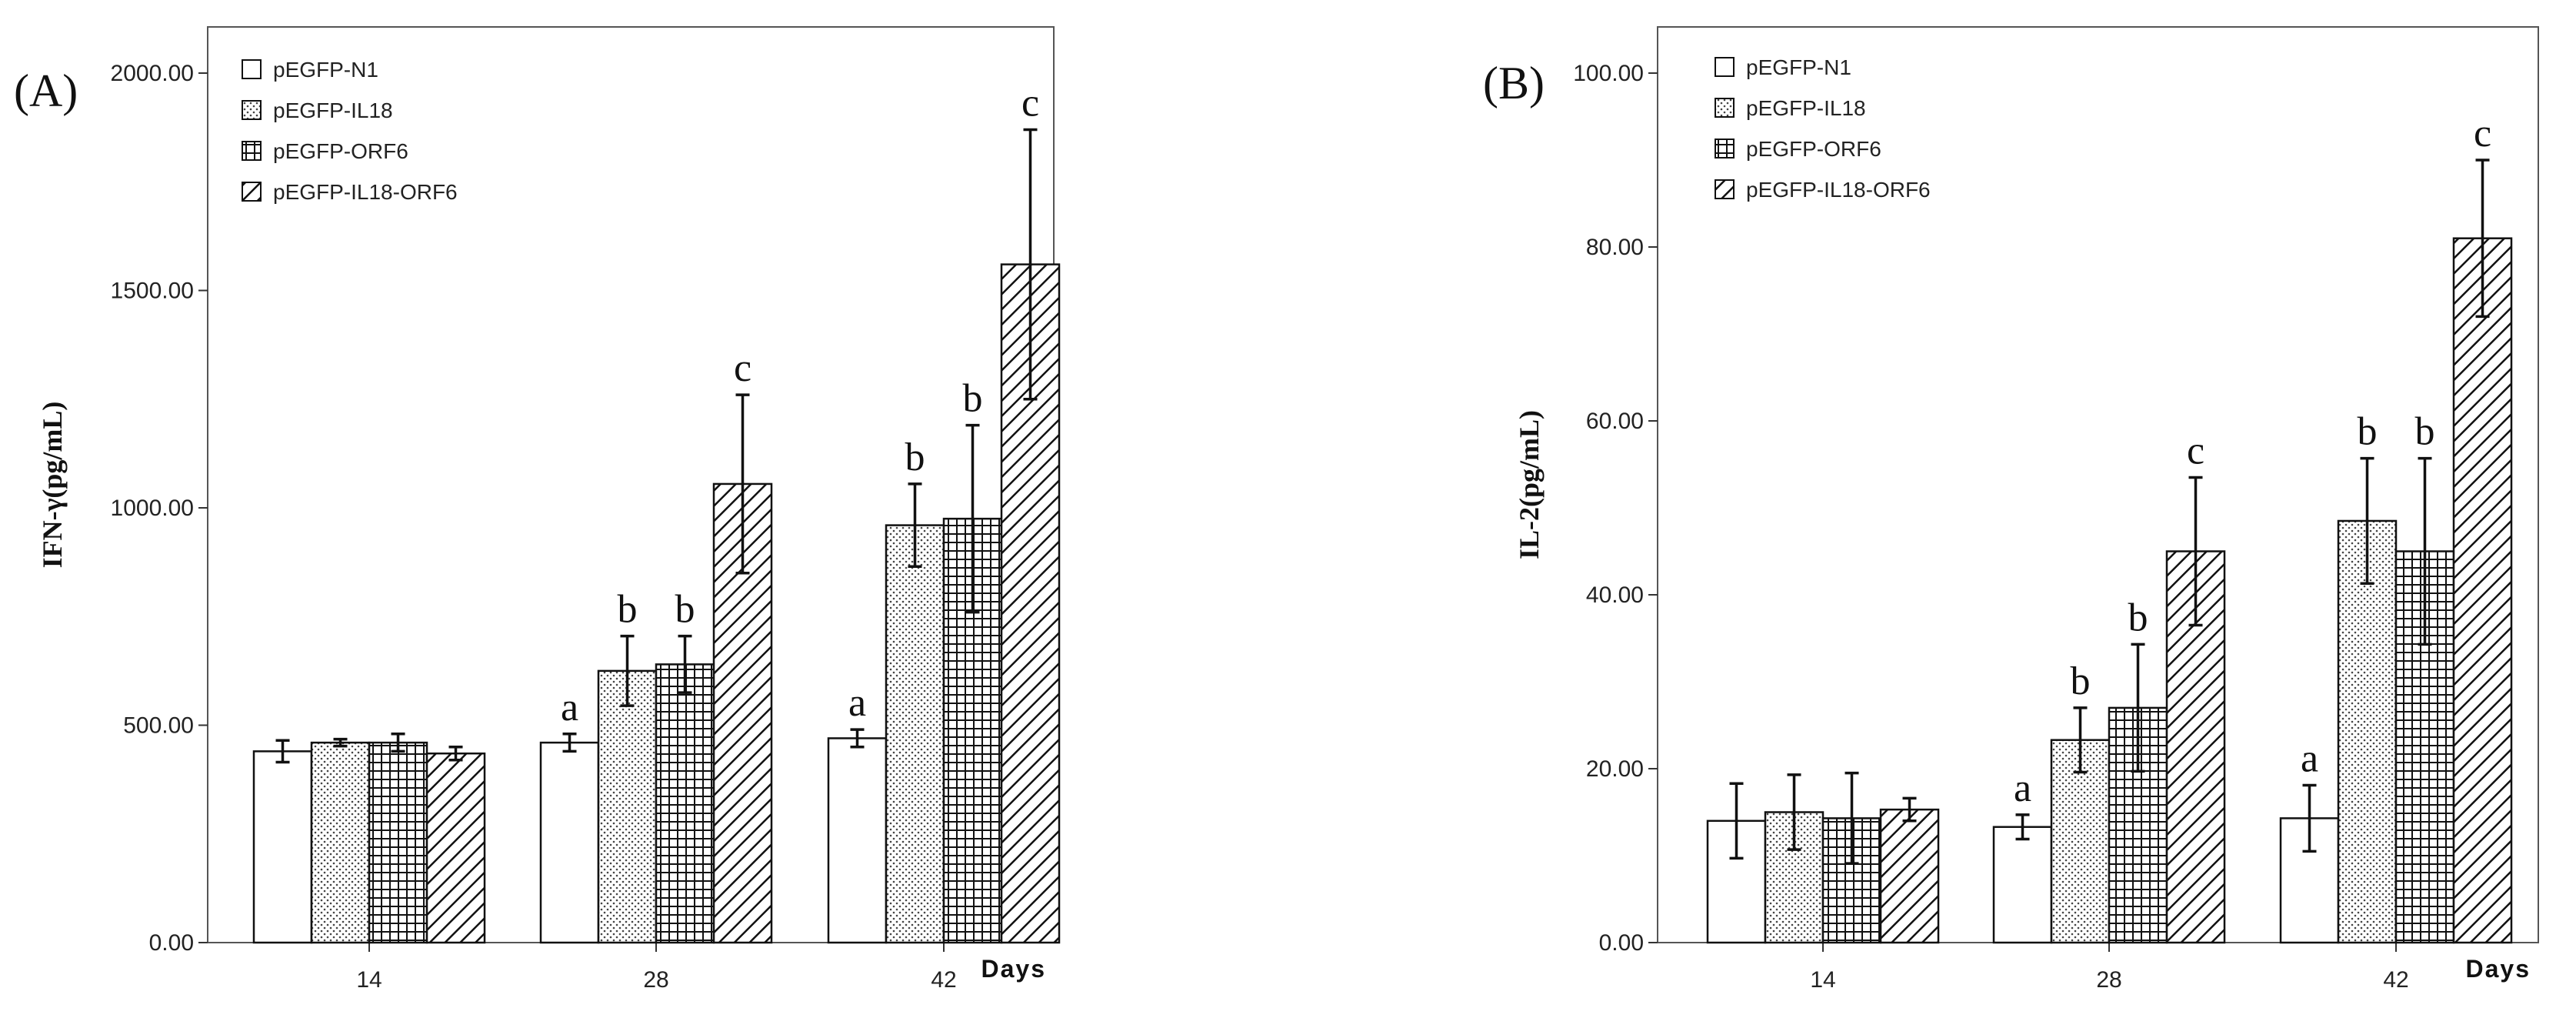  What do you see at coordinates (52, 485) in the screenshot?
I see `y-axis-label: IFN-γ(pg/mL)` at bounding box center [52, 485].